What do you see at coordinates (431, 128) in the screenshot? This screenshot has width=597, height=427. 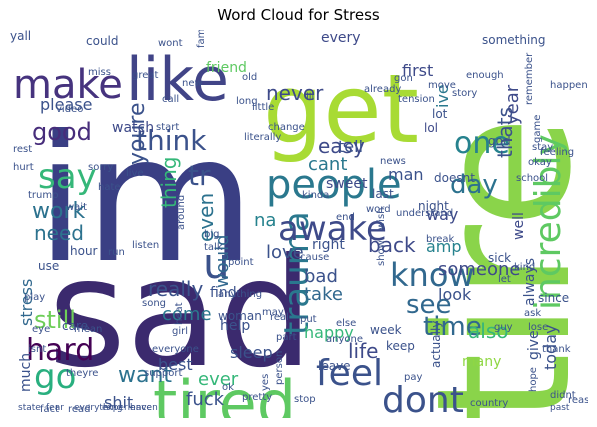 I see `word-lol: lol` at bounding box center [431, 128].